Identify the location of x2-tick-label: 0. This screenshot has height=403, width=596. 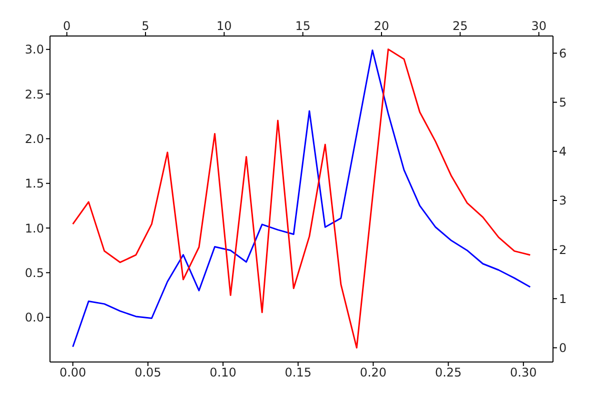
(67, 26).